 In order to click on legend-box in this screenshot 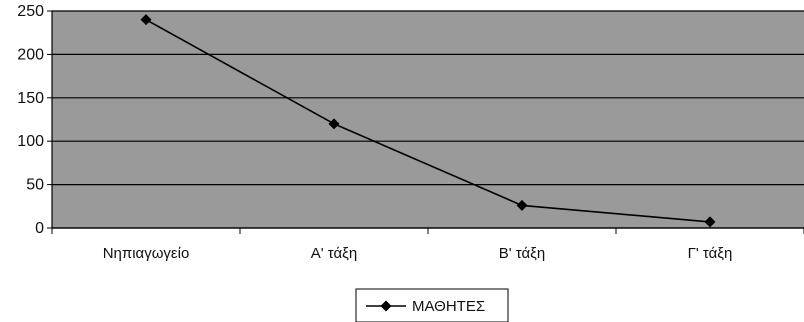, I will do `click(432, 305)`.